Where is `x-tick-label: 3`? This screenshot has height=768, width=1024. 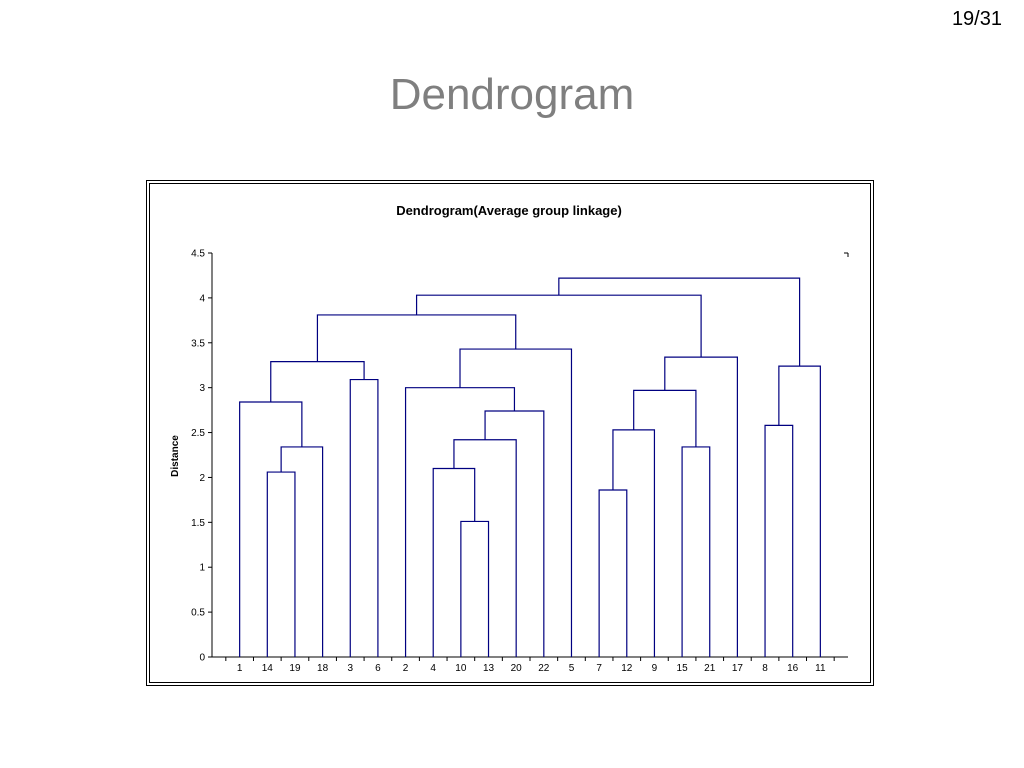 x-tick-label: 3 is located at coordinates (350, 668).